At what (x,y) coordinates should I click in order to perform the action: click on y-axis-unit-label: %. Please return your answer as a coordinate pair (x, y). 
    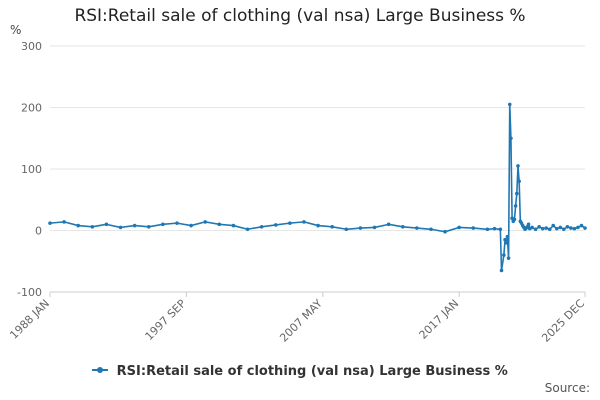
    Looking at the image, I should click on (16, 30).